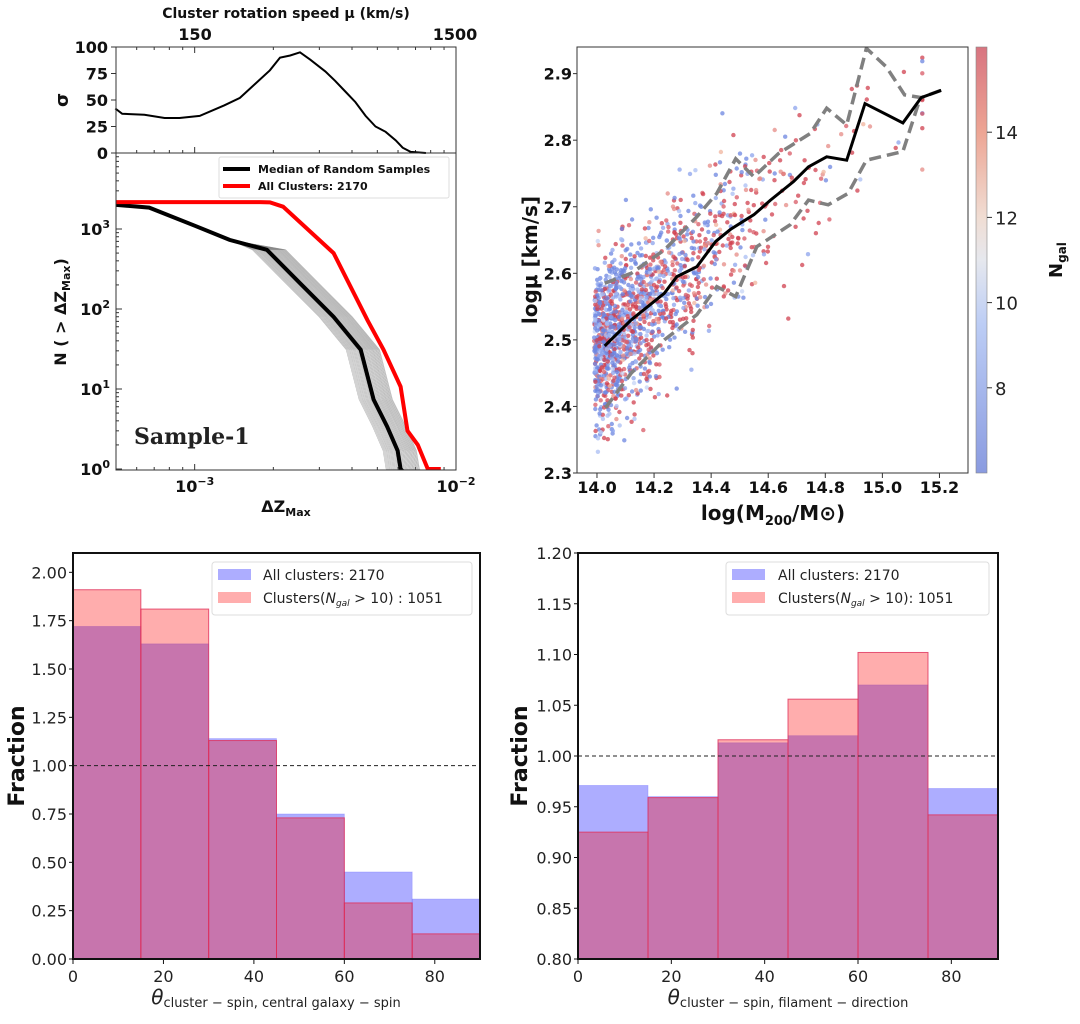 Image resolution: width=1080 pixels, height=1024 pixels. I want to click on y-tick-label: 1.10, so click(554, 655).